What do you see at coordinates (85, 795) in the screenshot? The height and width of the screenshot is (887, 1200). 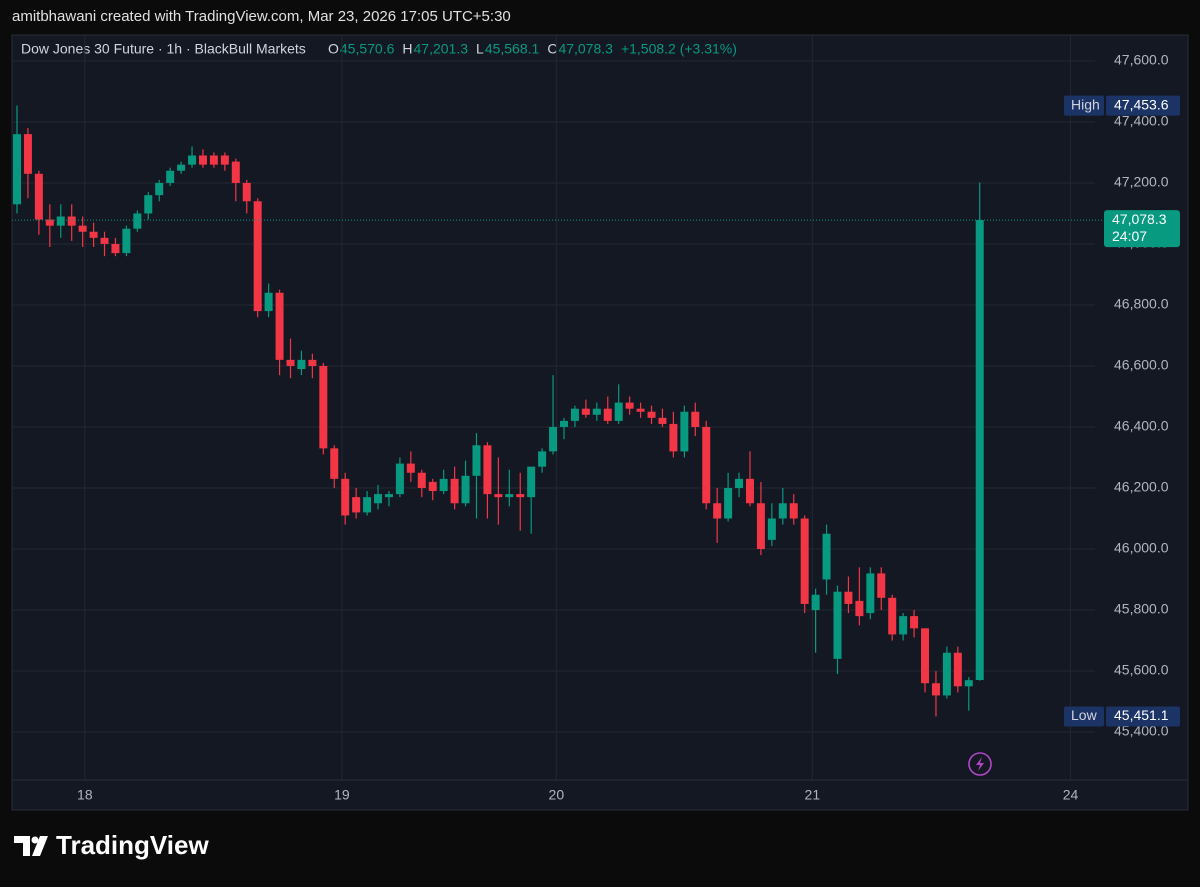 I see `x-tick-label: 18` at bounding box center [85, 795].